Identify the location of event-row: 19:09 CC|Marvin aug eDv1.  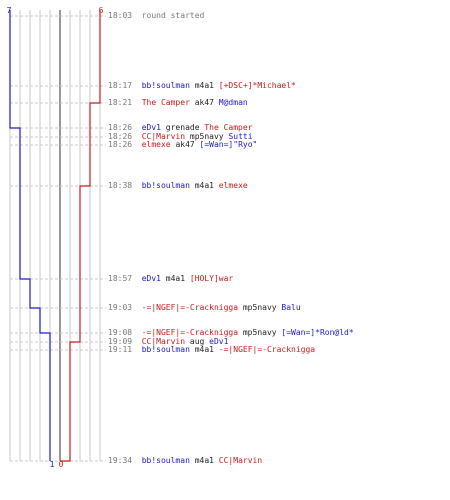
(168, 342).